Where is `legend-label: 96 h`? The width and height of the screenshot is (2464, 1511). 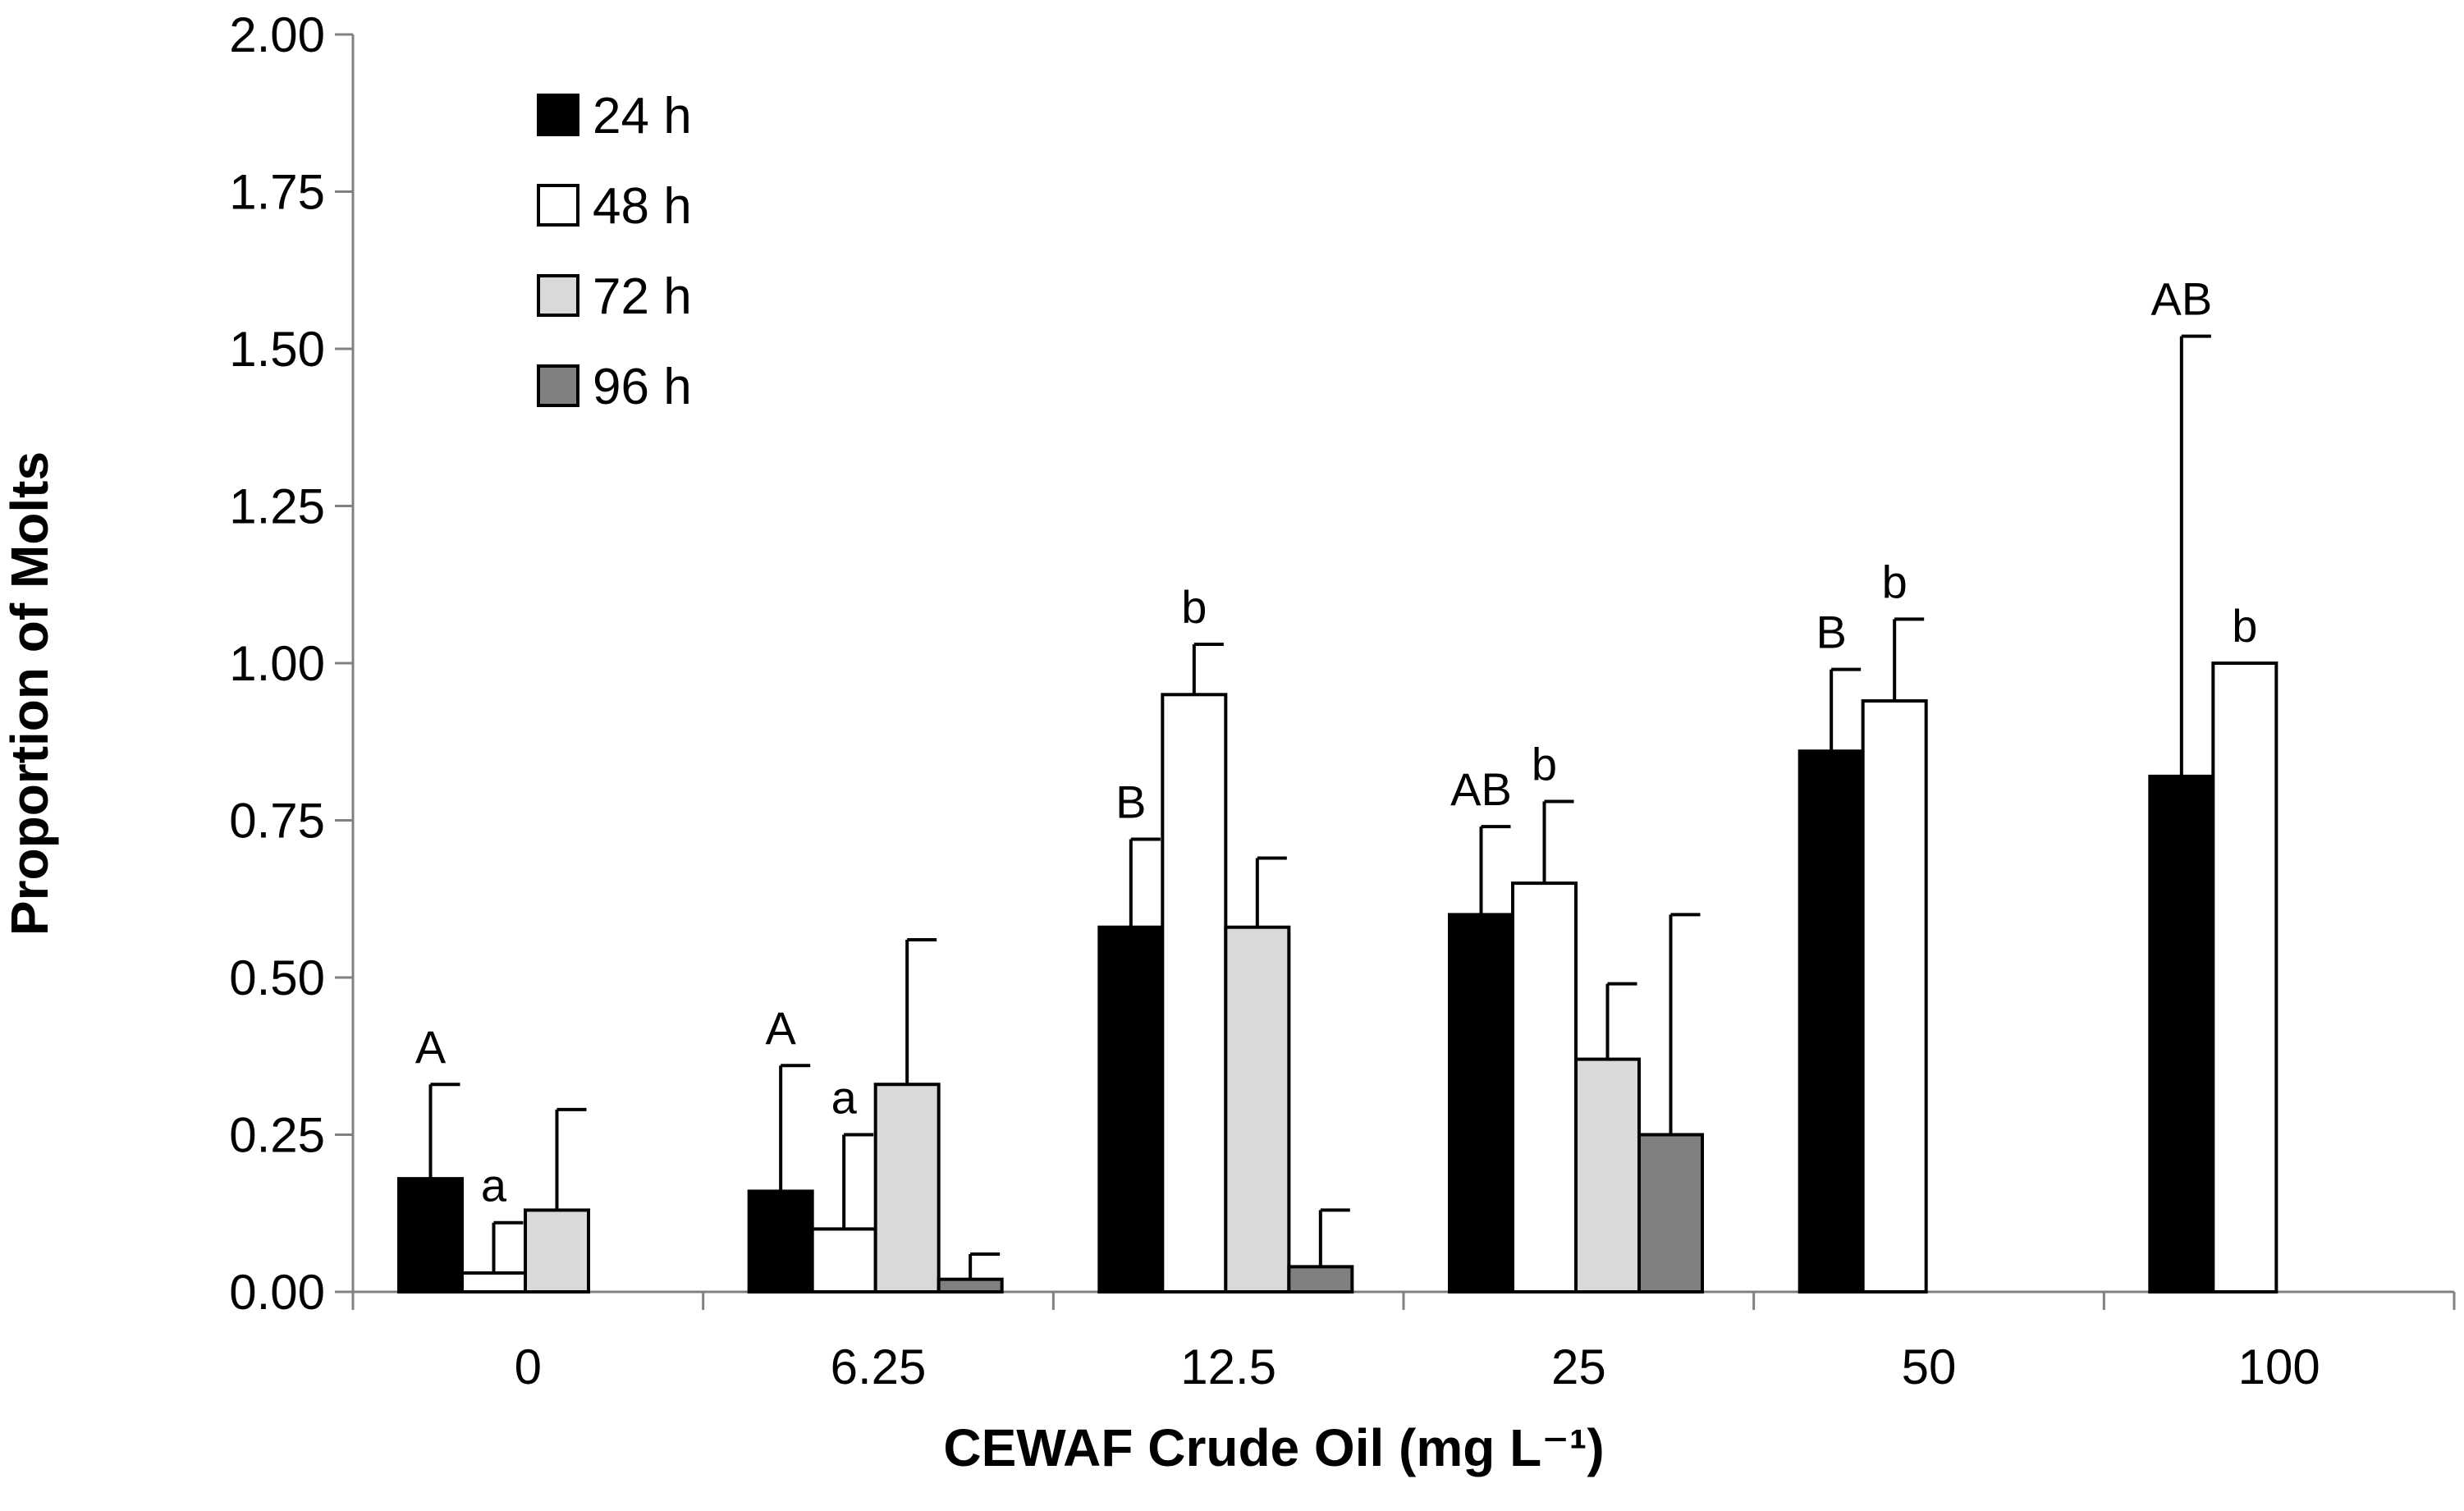 legend-label: 96 h is located at coordinates (642, 387).